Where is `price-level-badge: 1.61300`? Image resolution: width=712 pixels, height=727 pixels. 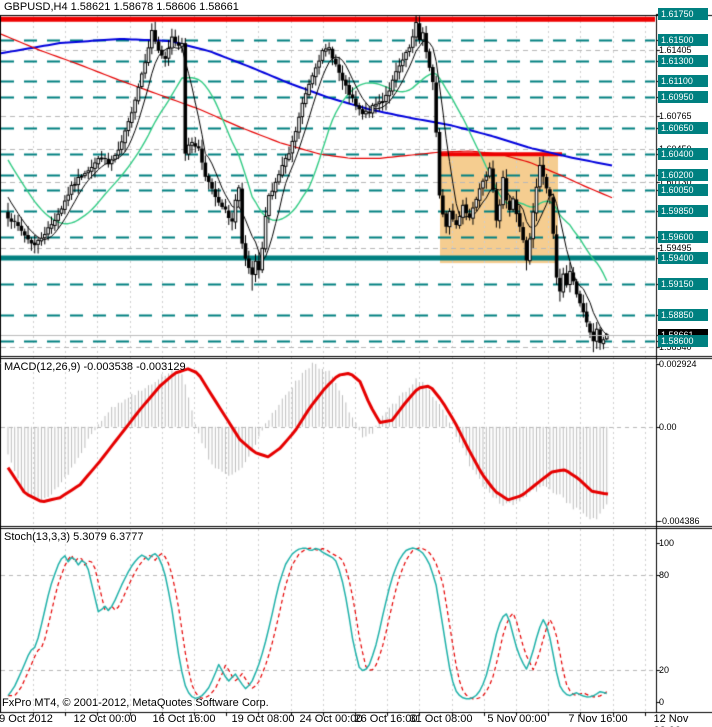
price-level-badge: 1.61300 is located at coordinates (683, 61).